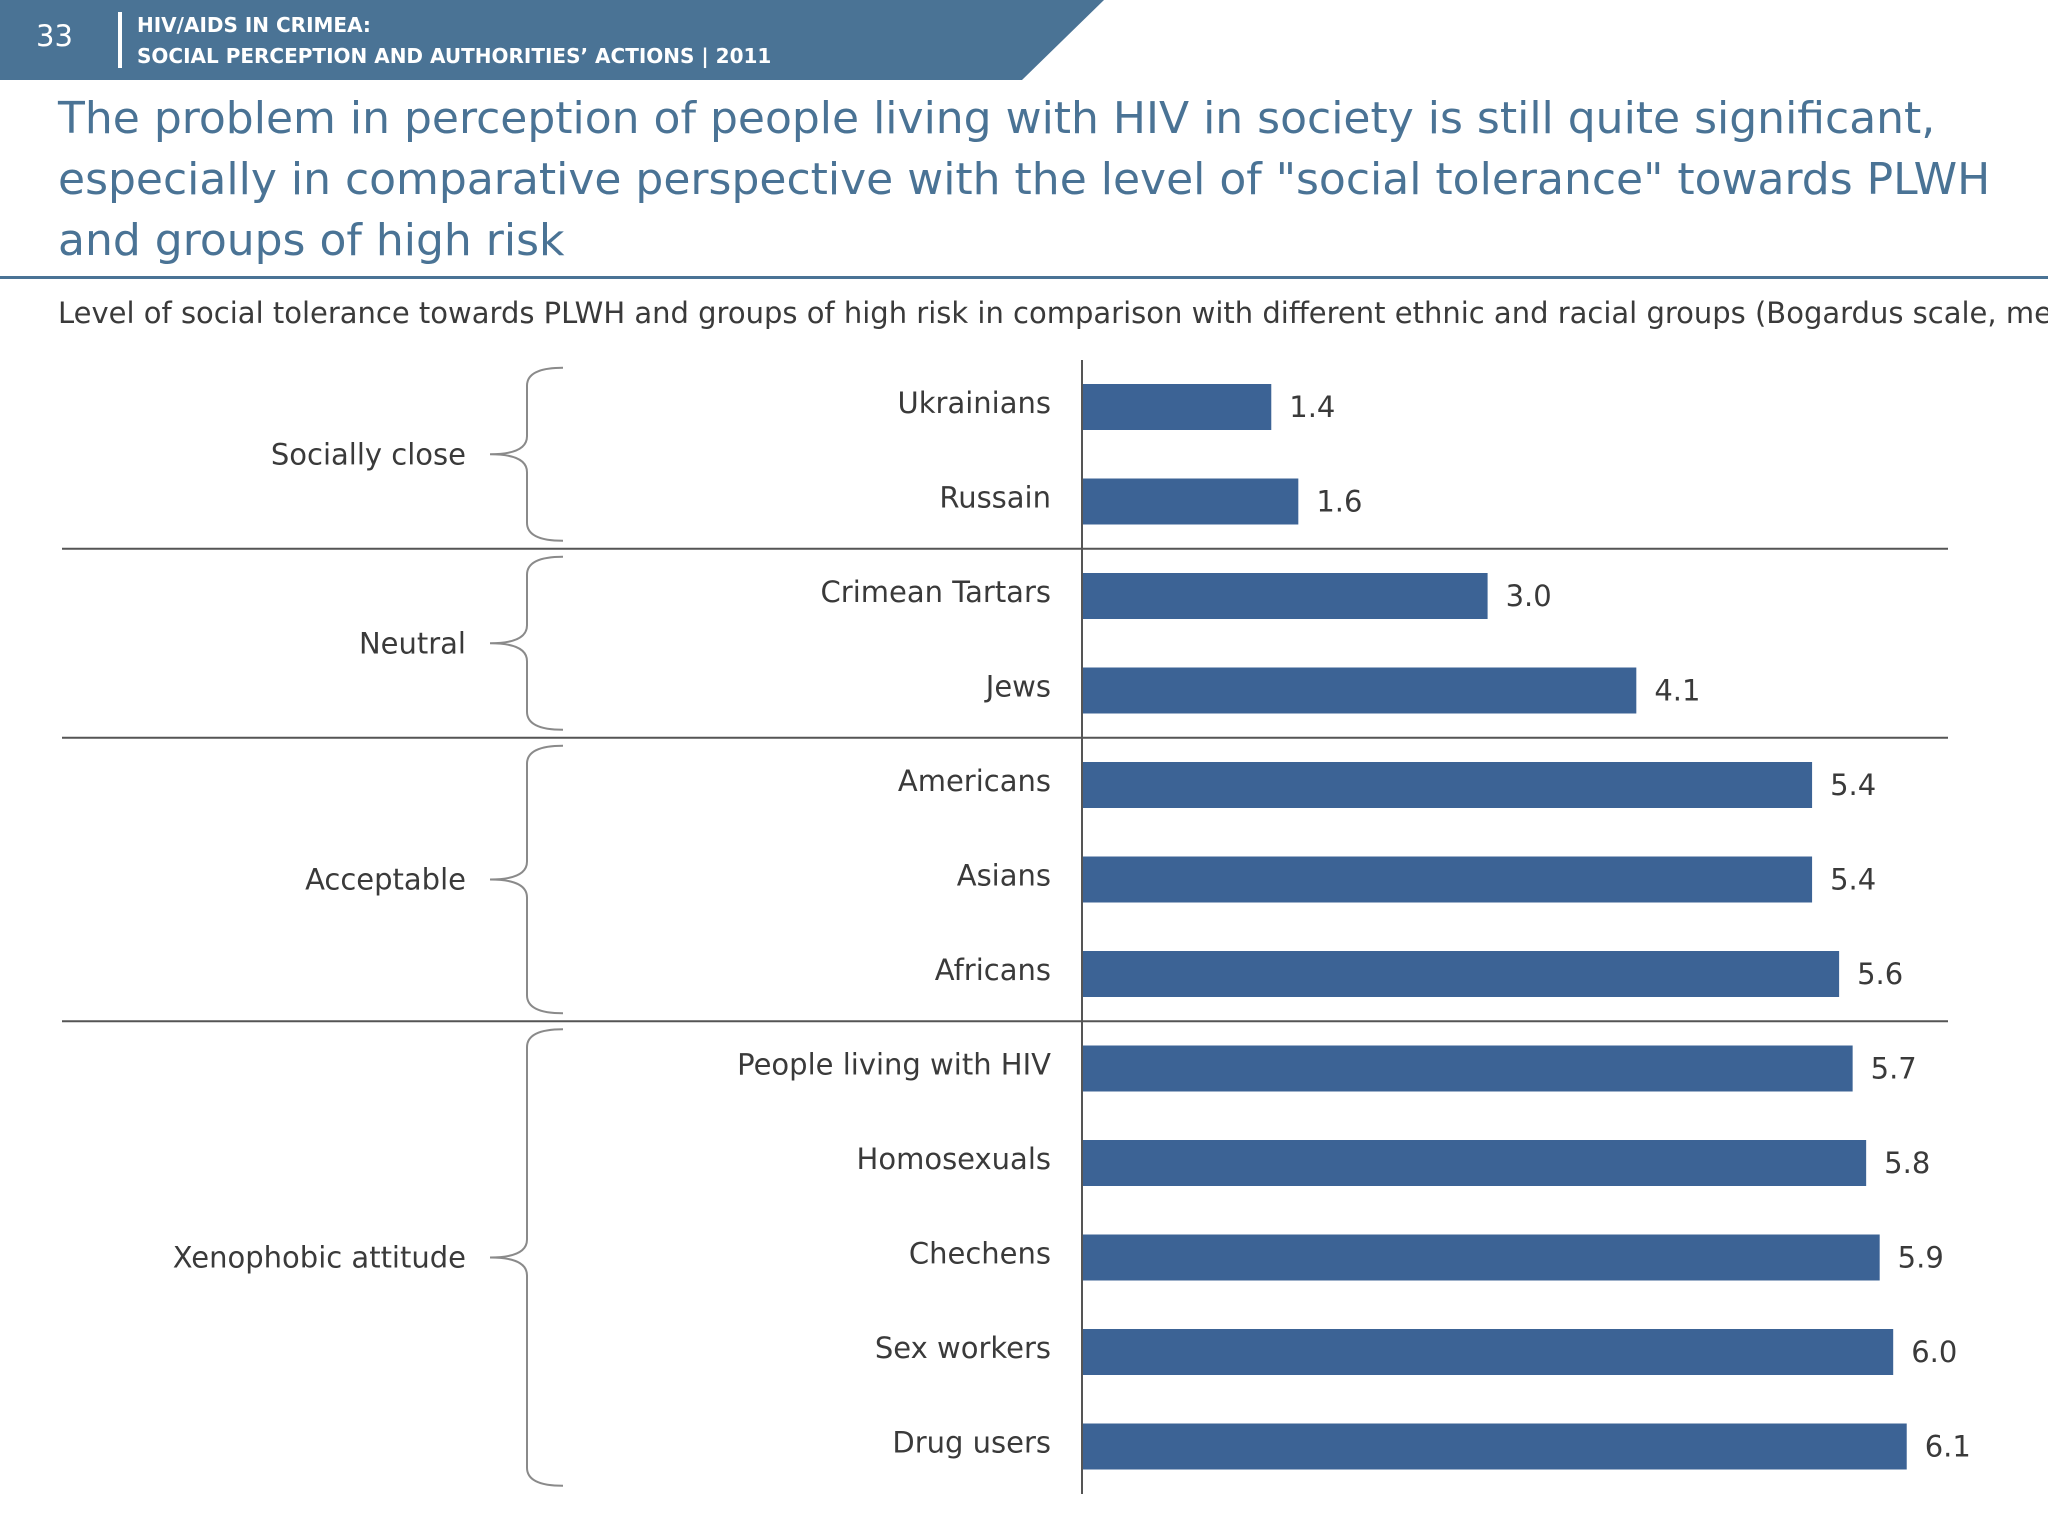 The width and height of the screenshot is (2048, 1536). Describe the element at coordinates (936, 592) in the screenshot. I see `category-label: Crimean Tartars` at that location.